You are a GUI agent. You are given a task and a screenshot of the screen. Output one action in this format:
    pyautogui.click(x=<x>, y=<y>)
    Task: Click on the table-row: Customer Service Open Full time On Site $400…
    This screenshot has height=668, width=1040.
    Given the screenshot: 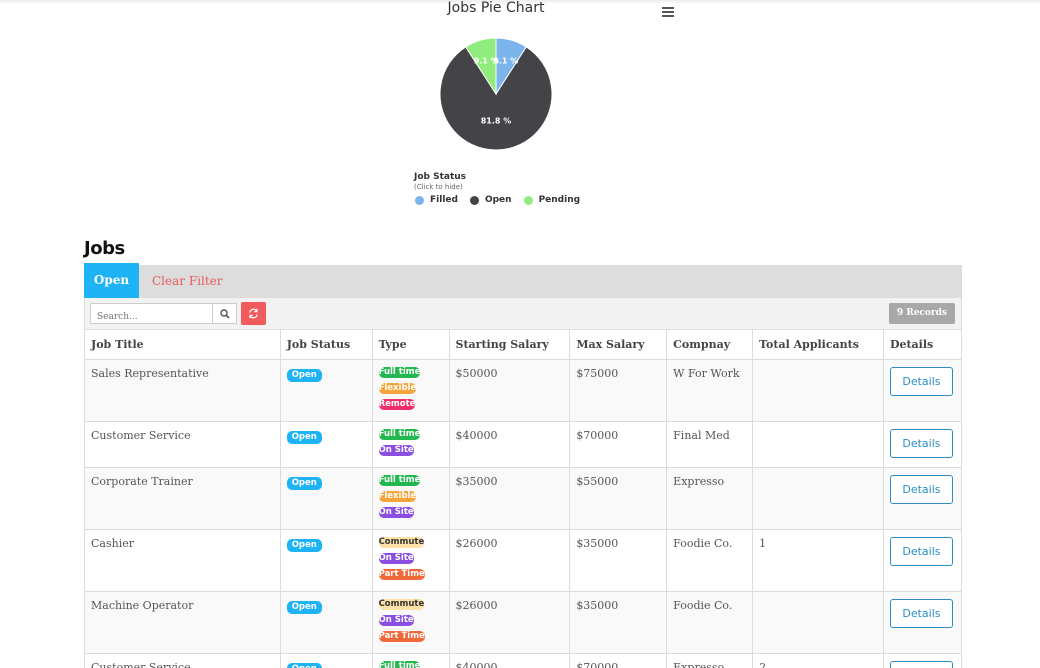 What is the action you would take?
    pyautogui.click(x=523, y=444)
    